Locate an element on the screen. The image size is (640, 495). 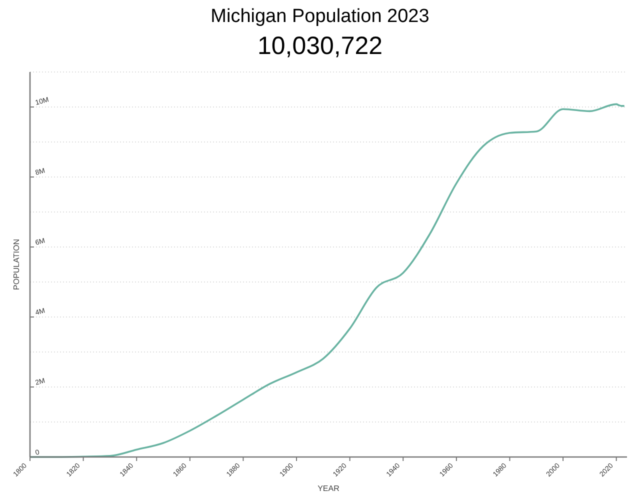
chart-subtitle: 10,030,722 is located at coordinates (320, 46).